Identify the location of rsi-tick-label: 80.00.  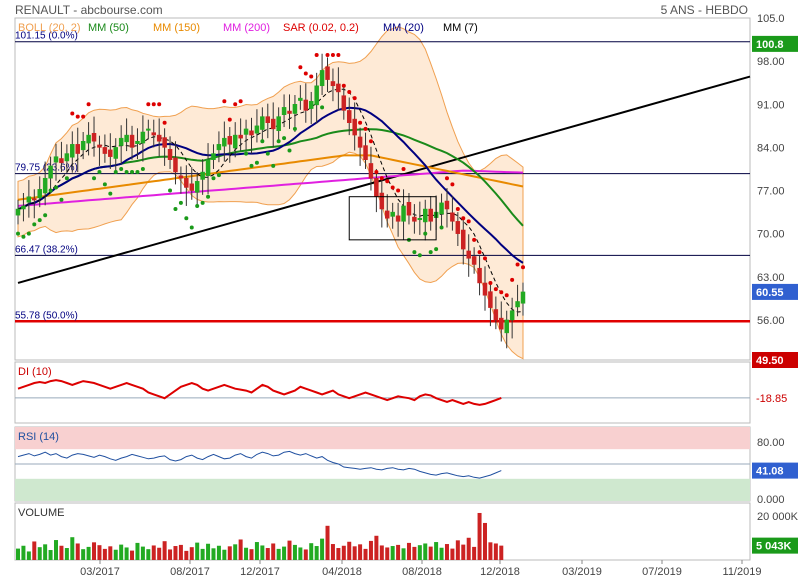
(771, 443).